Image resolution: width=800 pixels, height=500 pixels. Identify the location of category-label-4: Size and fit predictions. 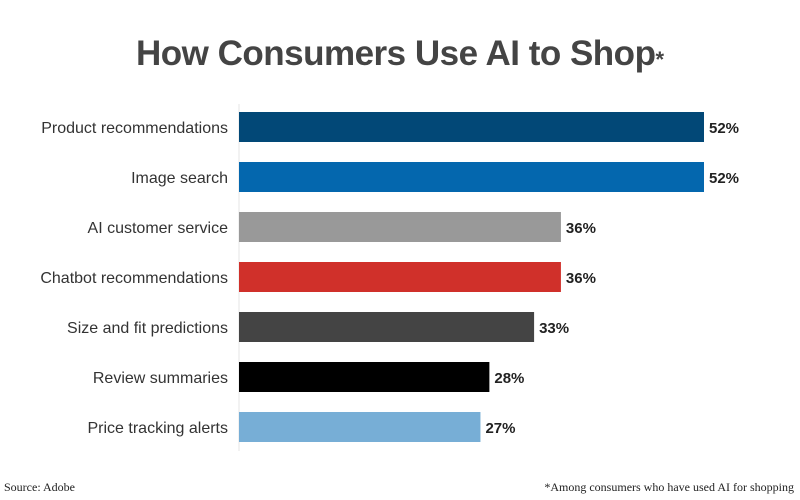
(147, 328).